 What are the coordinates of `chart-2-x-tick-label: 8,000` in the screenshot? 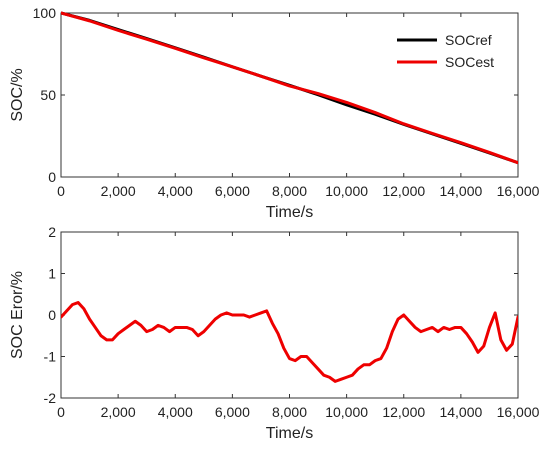 It's located at (289, 412).